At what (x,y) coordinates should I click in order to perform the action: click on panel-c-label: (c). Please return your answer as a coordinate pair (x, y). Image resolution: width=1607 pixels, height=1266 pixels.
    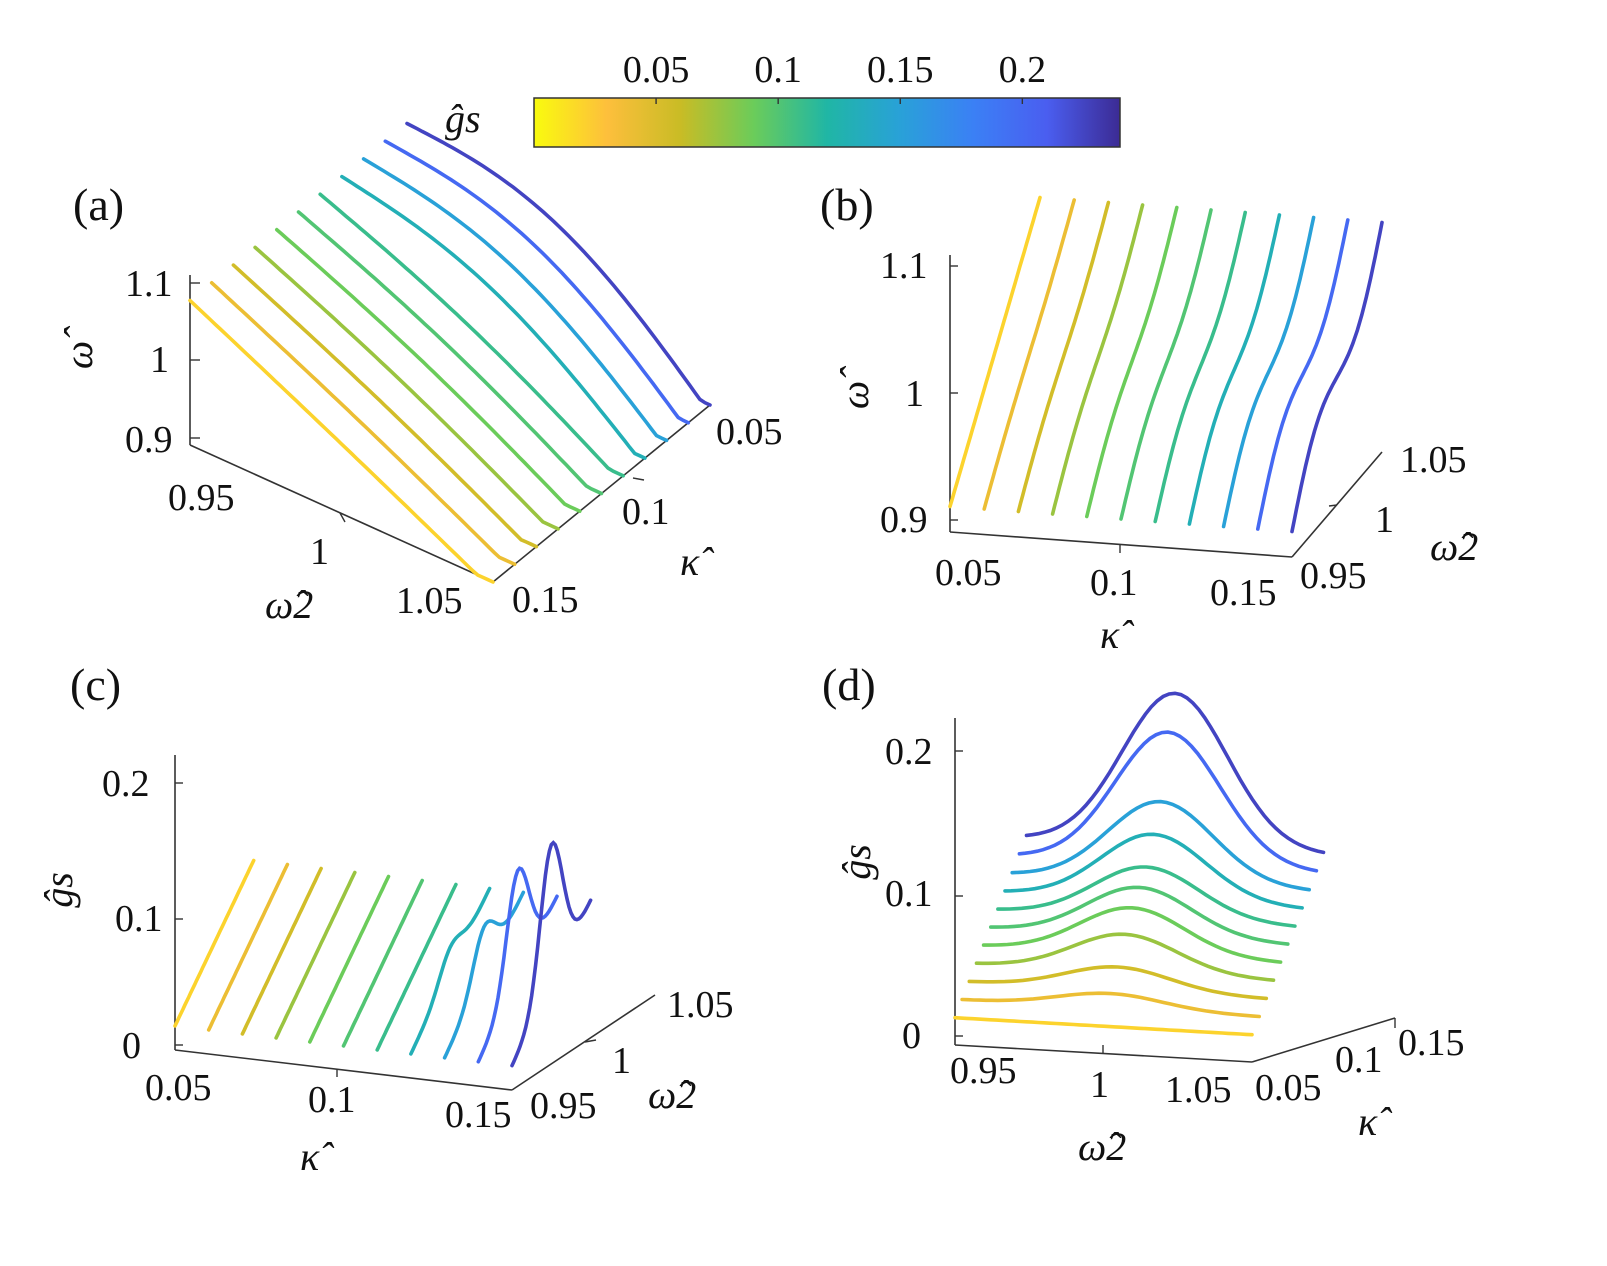
    Looking at the image, I should click on (95, 684).